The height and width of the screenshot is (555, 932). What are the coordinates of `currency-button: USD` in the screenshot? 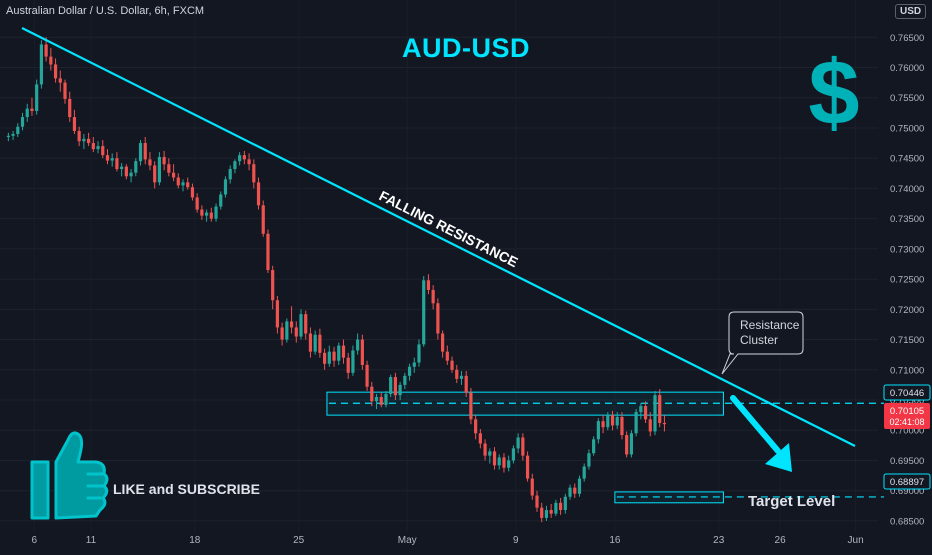 It's located at (911, 11).